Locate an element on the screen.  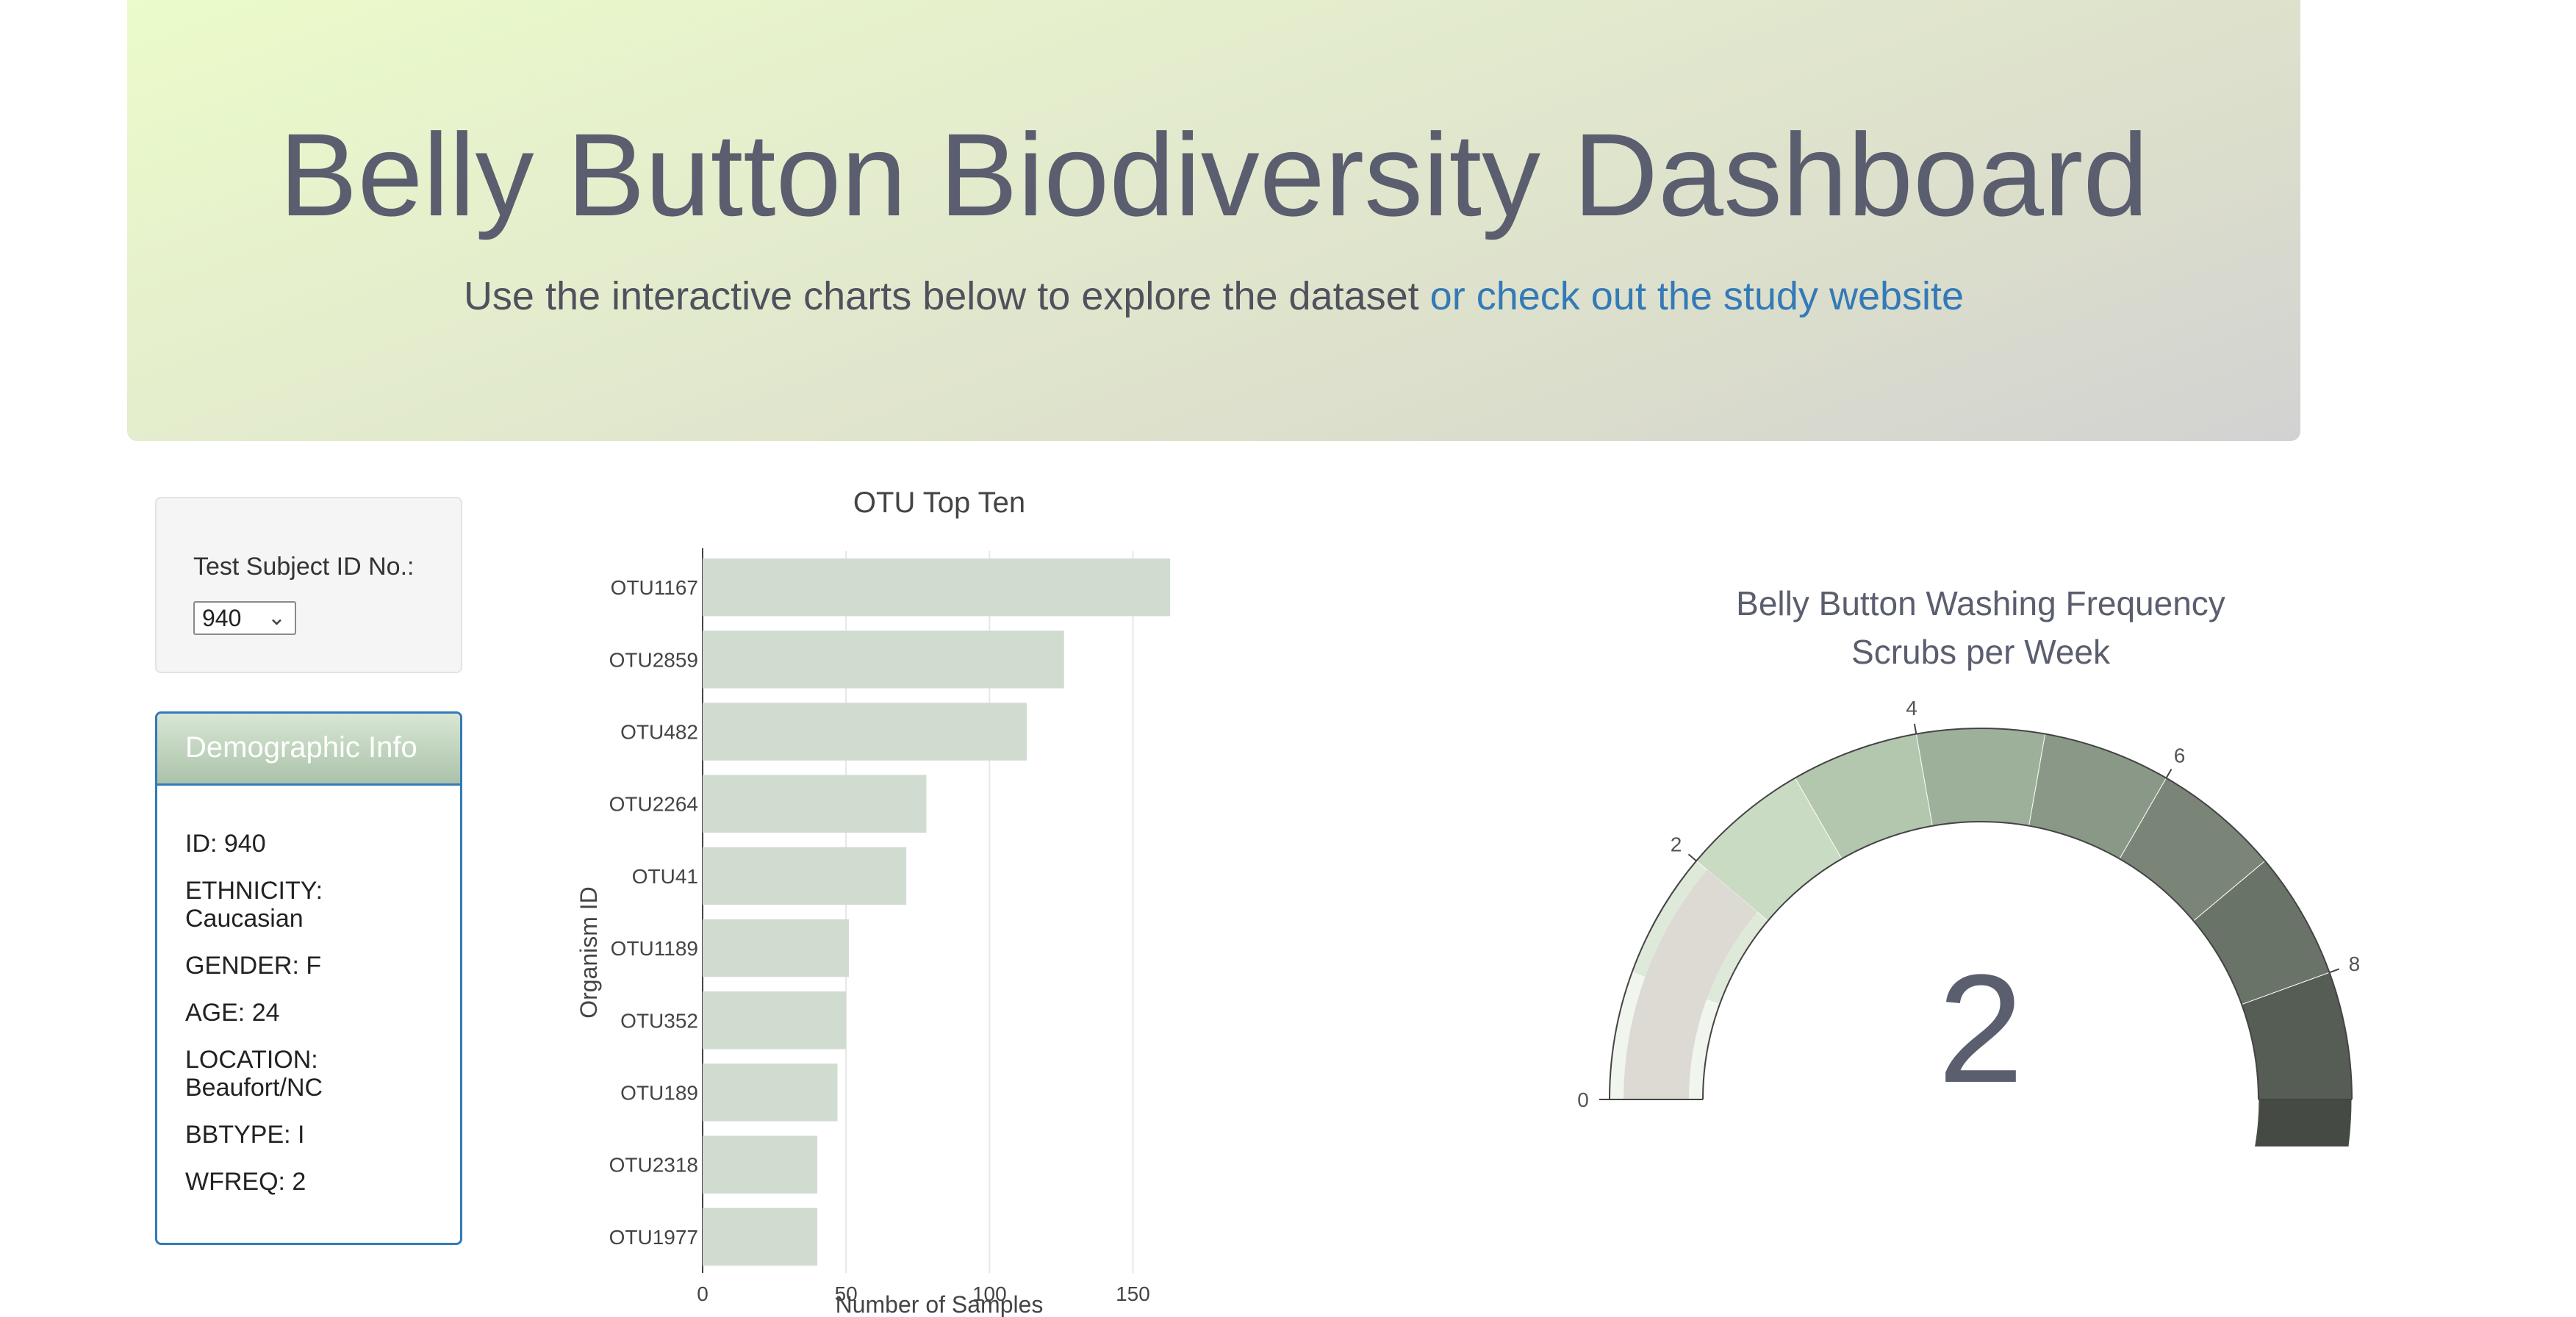
demographic-item: ETHNICITY: Caucasian is located at coordinates (254, 905).